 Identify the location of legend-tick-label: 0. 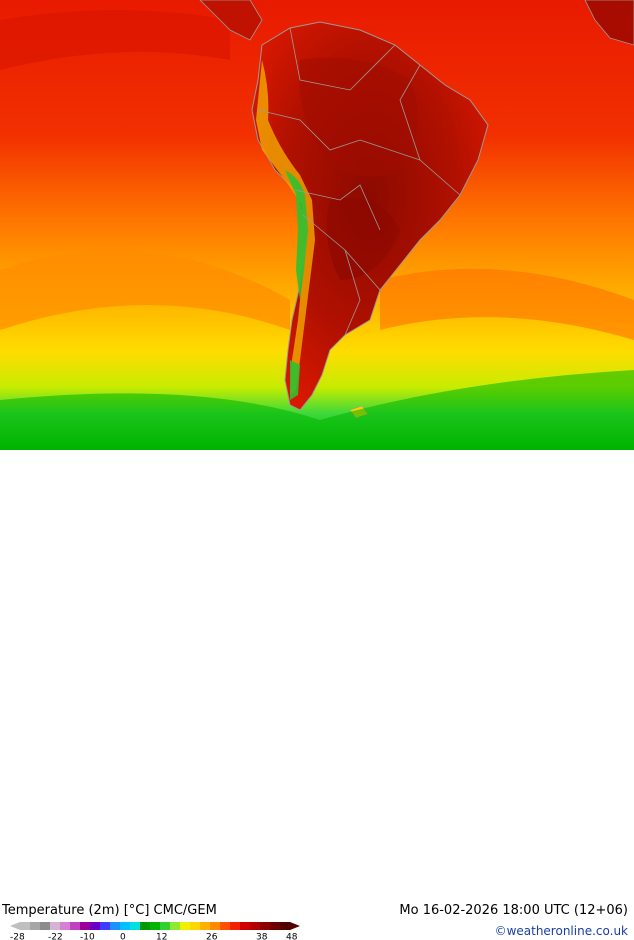
(123, 936).